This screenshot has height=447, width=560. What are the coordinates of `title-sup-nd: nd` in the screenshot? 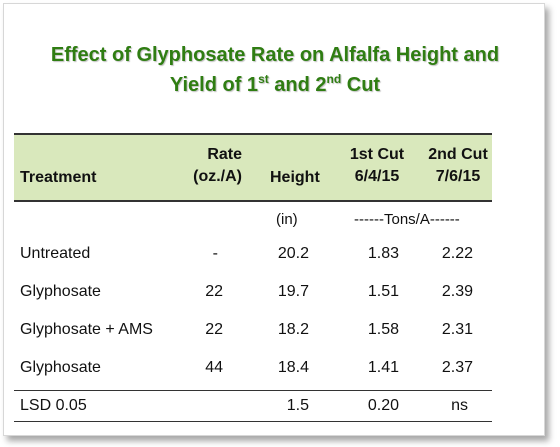 It's located at (334, 79).